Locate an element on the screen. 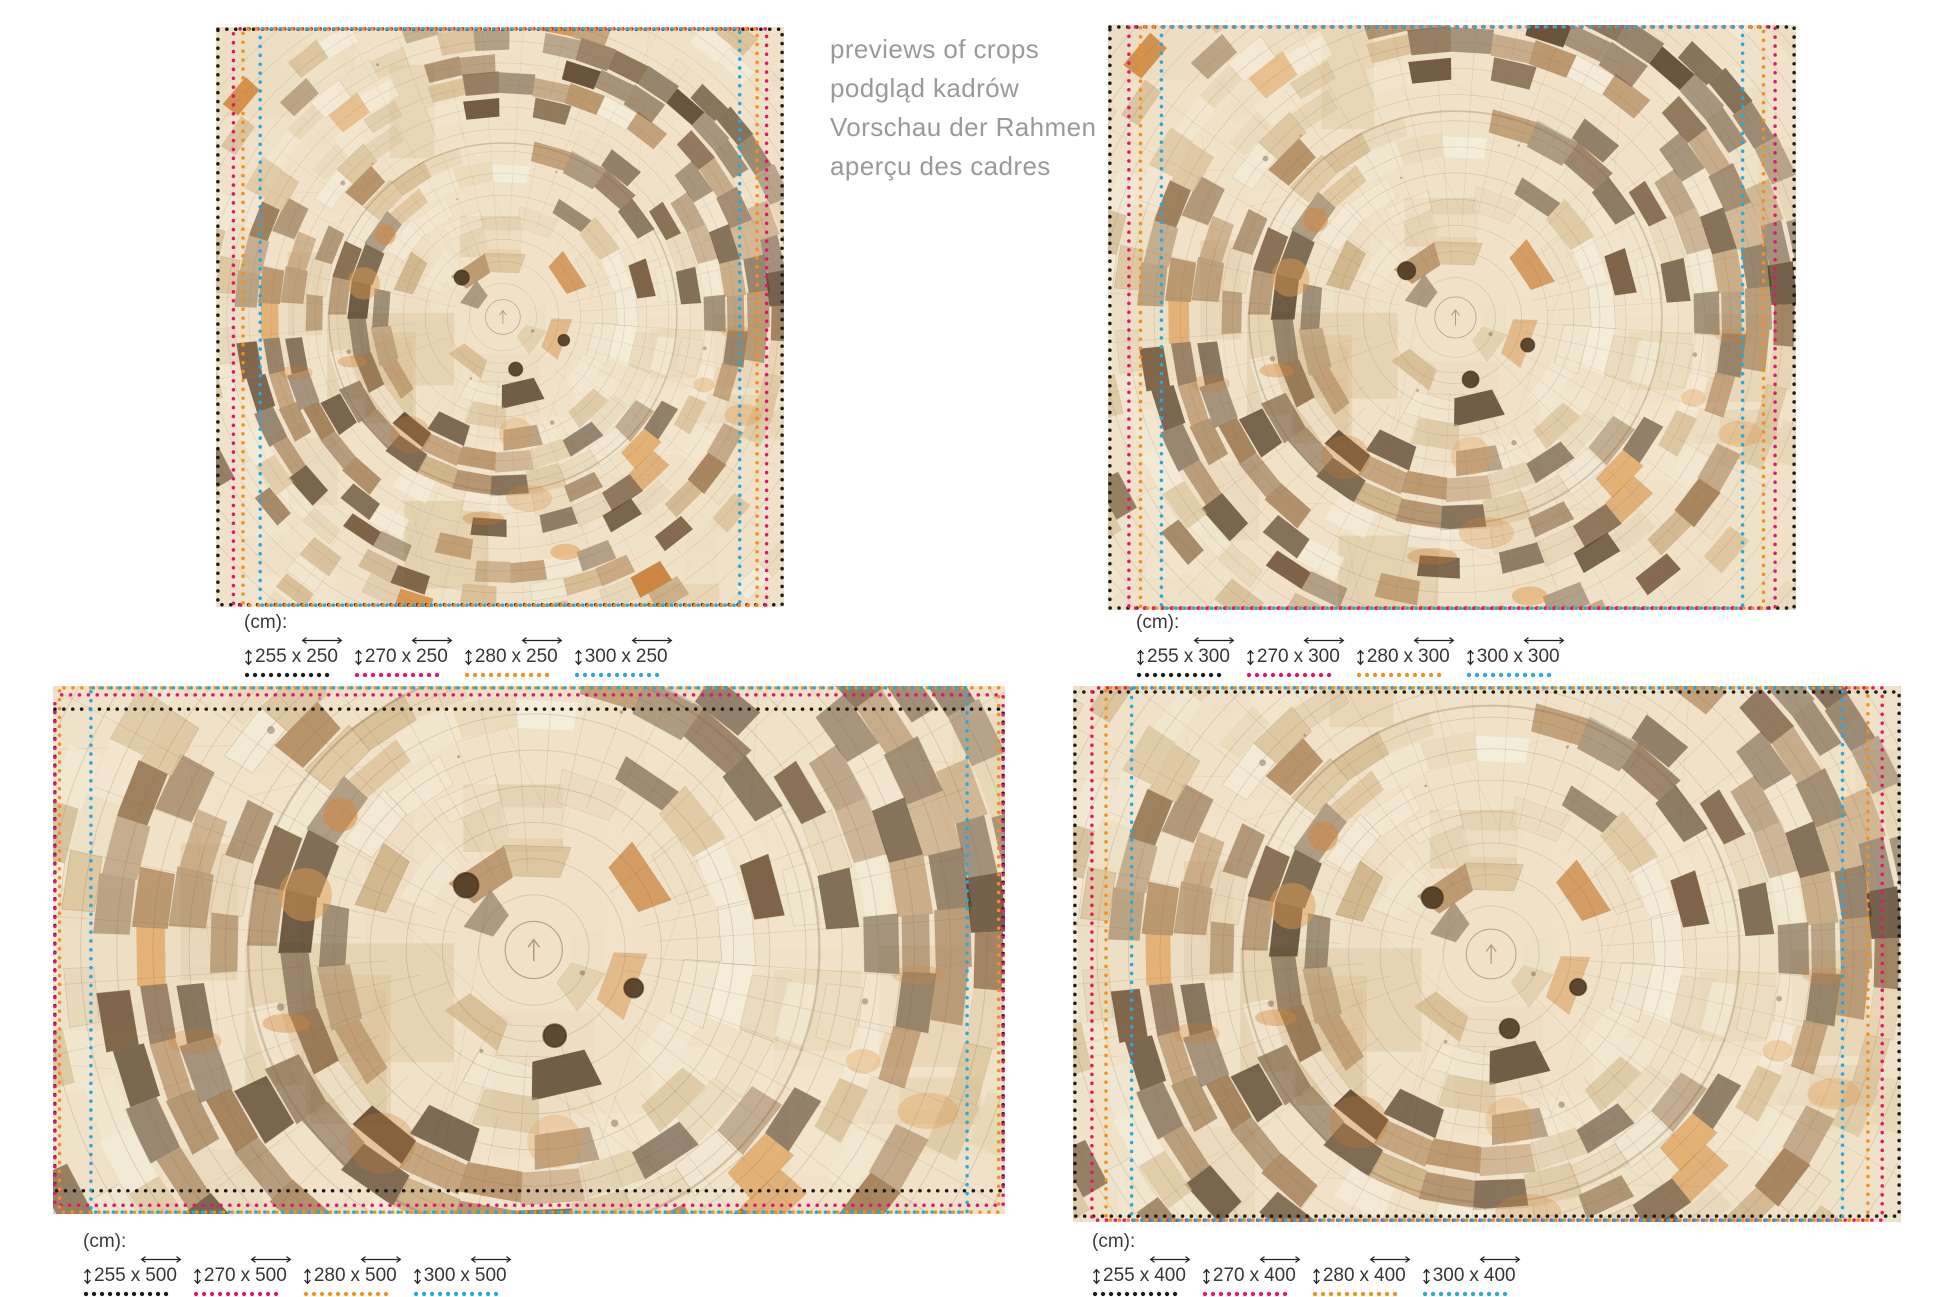  crop-frame-280x300 is located at coordinates (1452, 317).